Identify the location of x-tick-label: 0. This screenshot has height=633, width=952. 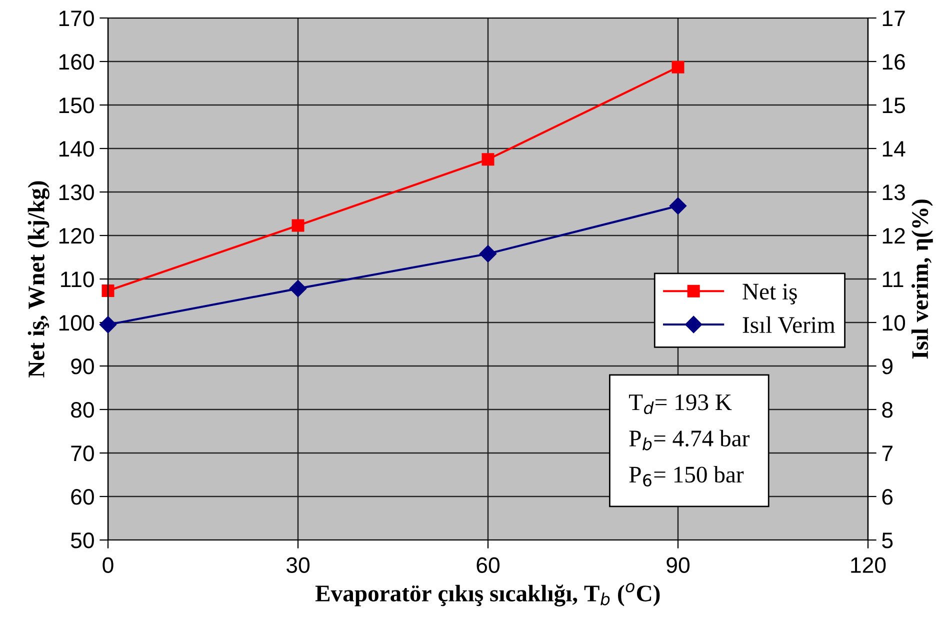
(108, 565).